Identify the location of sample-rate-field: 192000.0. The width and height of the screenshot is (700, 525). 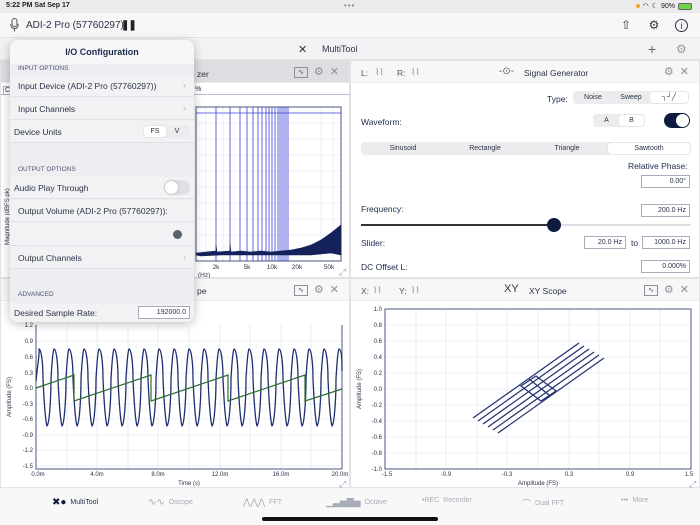
(164, 312).